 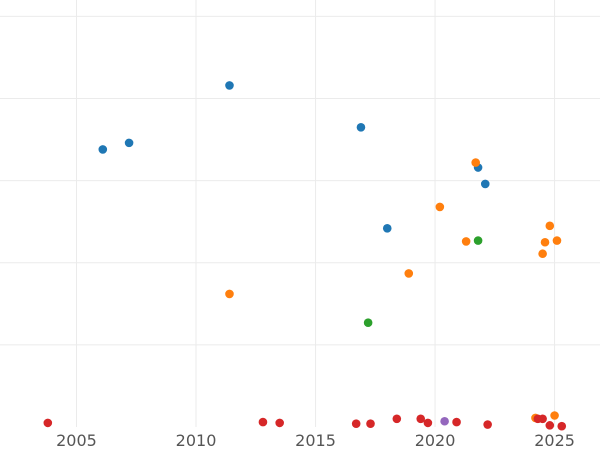 What do you see at coordinates (435, 440) in the screenshot?
I see `x-tick-label: 2020` at bounding box center [435, 440].